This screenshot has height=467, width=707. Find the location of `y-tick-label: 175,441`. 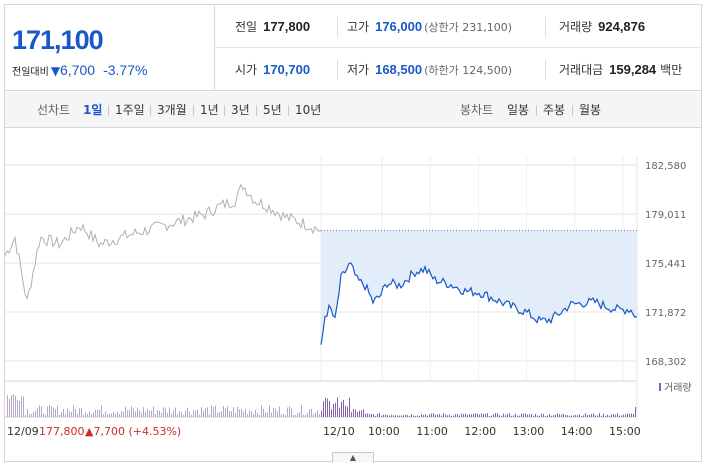

y-tick-label: 175,441 is located at coordinates (665, 264).